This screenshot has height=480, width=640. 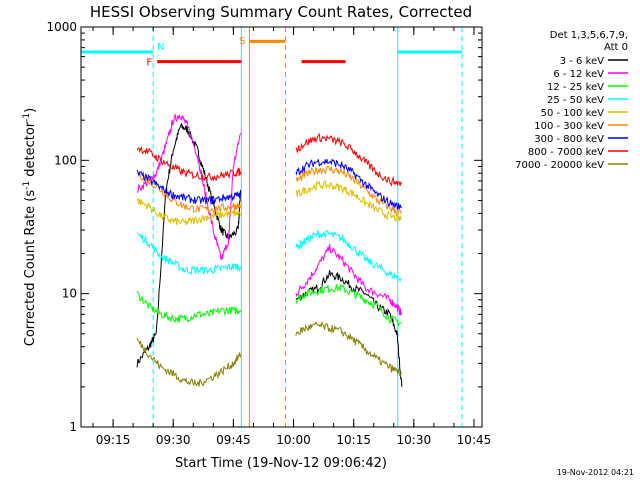 I want to click on flag-label: N, so click(x=160, y=47).